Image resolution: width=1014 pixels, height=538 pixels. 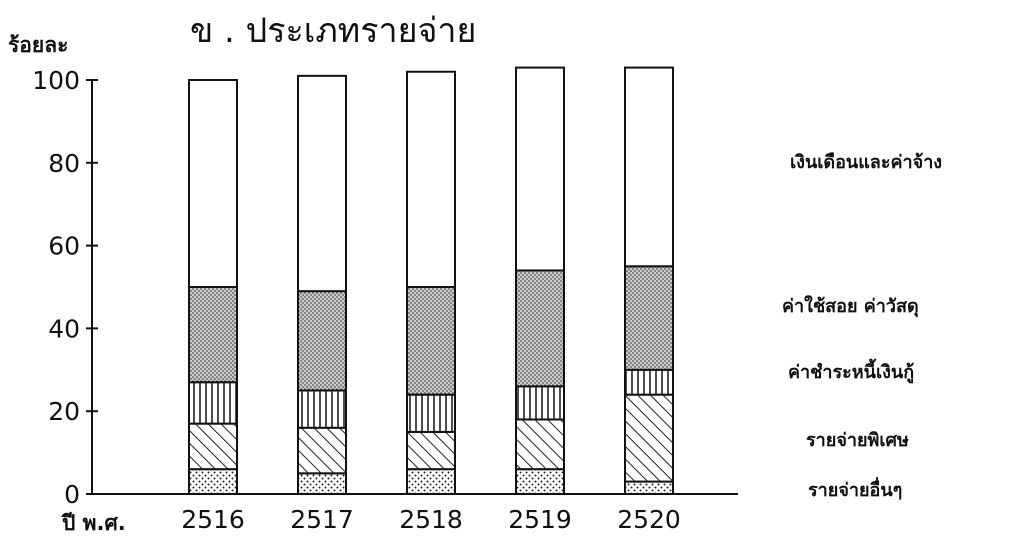 What do you see at coordinates (322, 519) in the screenshot?
I see `x-tick-label: 2517` at bounding box center [322, 519].